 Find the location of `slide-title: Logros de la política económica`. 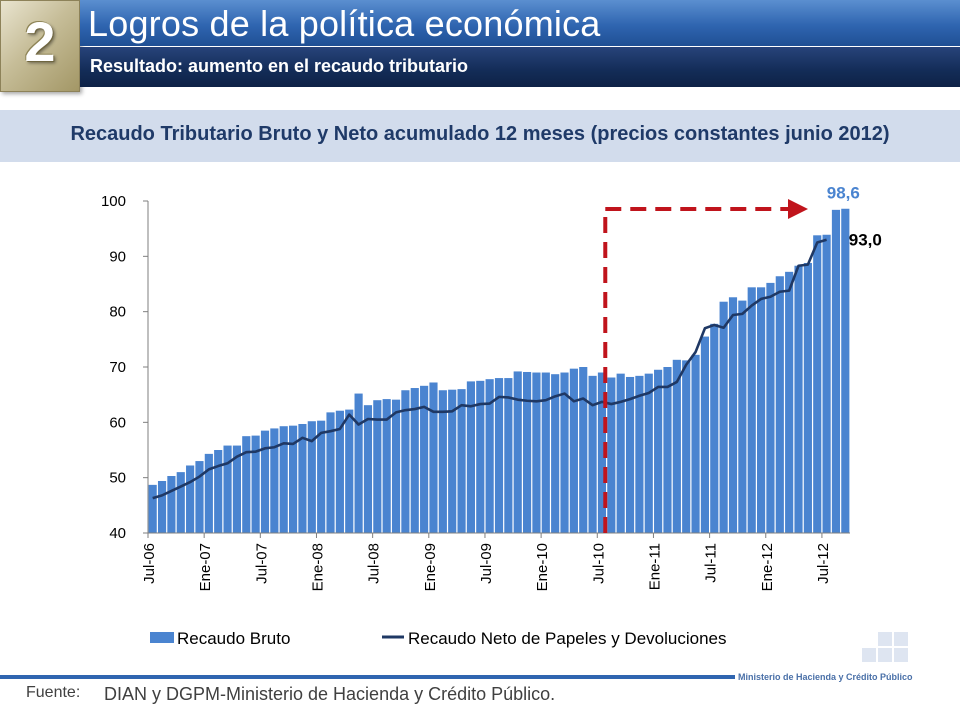

slide-title: Logros de la política económica is located at coordinates (344, 23).